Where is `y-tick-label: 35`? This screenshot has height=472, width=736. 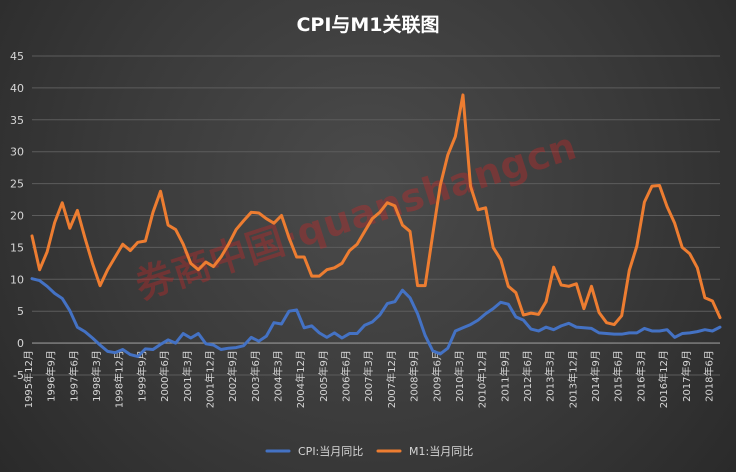 y-tick-label: 35 is located at coordinates (17, 120).